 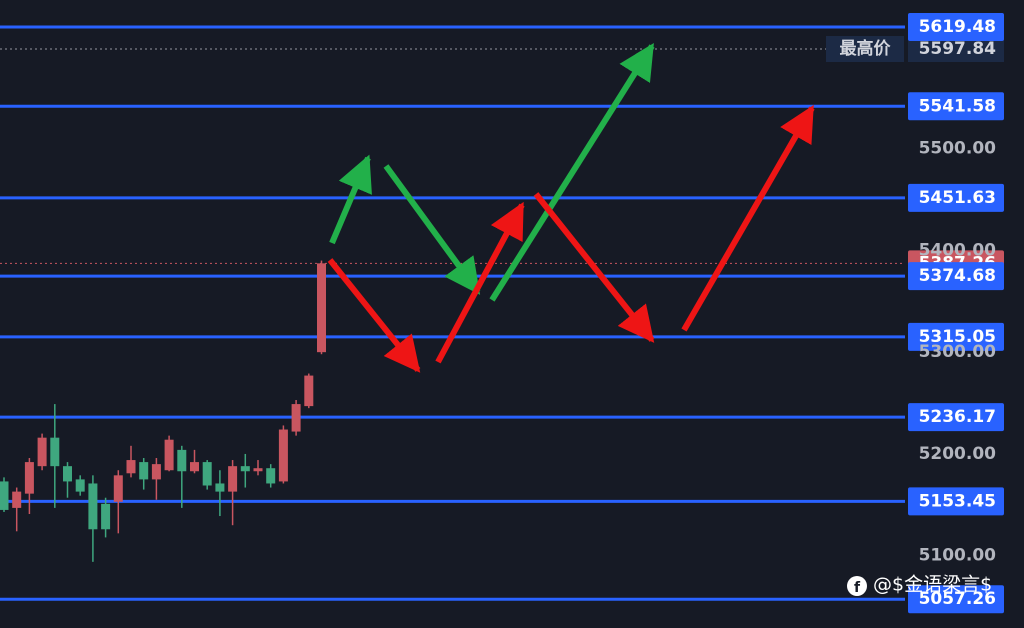 I want to click on level-label: 5541.58, so click(x=957, y=106).